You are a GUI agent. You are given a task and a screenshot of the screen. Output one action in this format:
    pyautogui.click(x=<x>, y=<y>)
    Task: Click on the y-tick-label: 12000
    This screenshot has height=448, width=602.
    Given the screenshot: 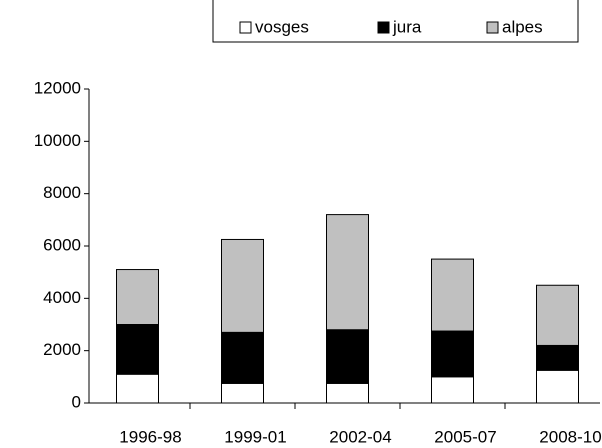 What is the action you would take?
    pyautogui.click(x=57, y=87)
    